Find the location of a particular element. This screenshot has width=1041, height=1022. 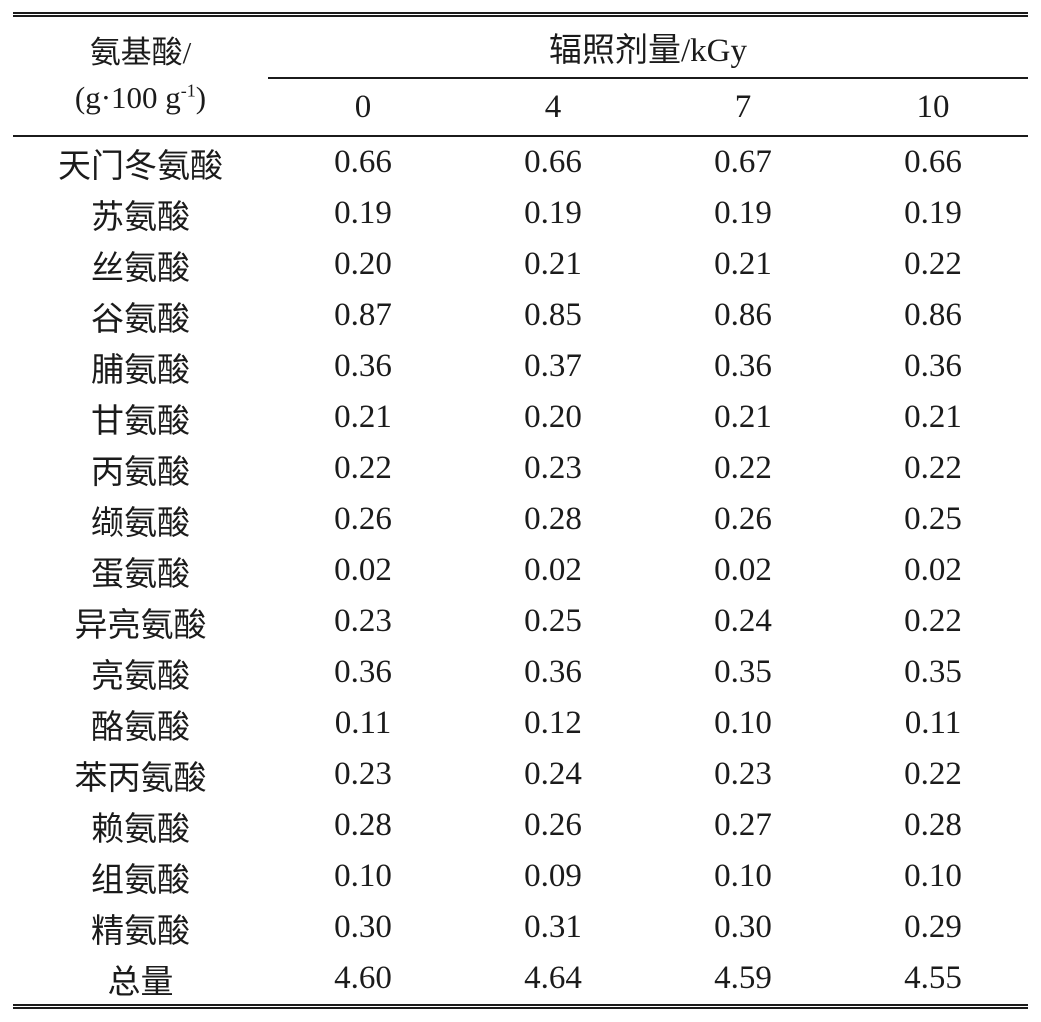

stub-unit-prefix: (g·100 g is located at coordinates (127, 97).